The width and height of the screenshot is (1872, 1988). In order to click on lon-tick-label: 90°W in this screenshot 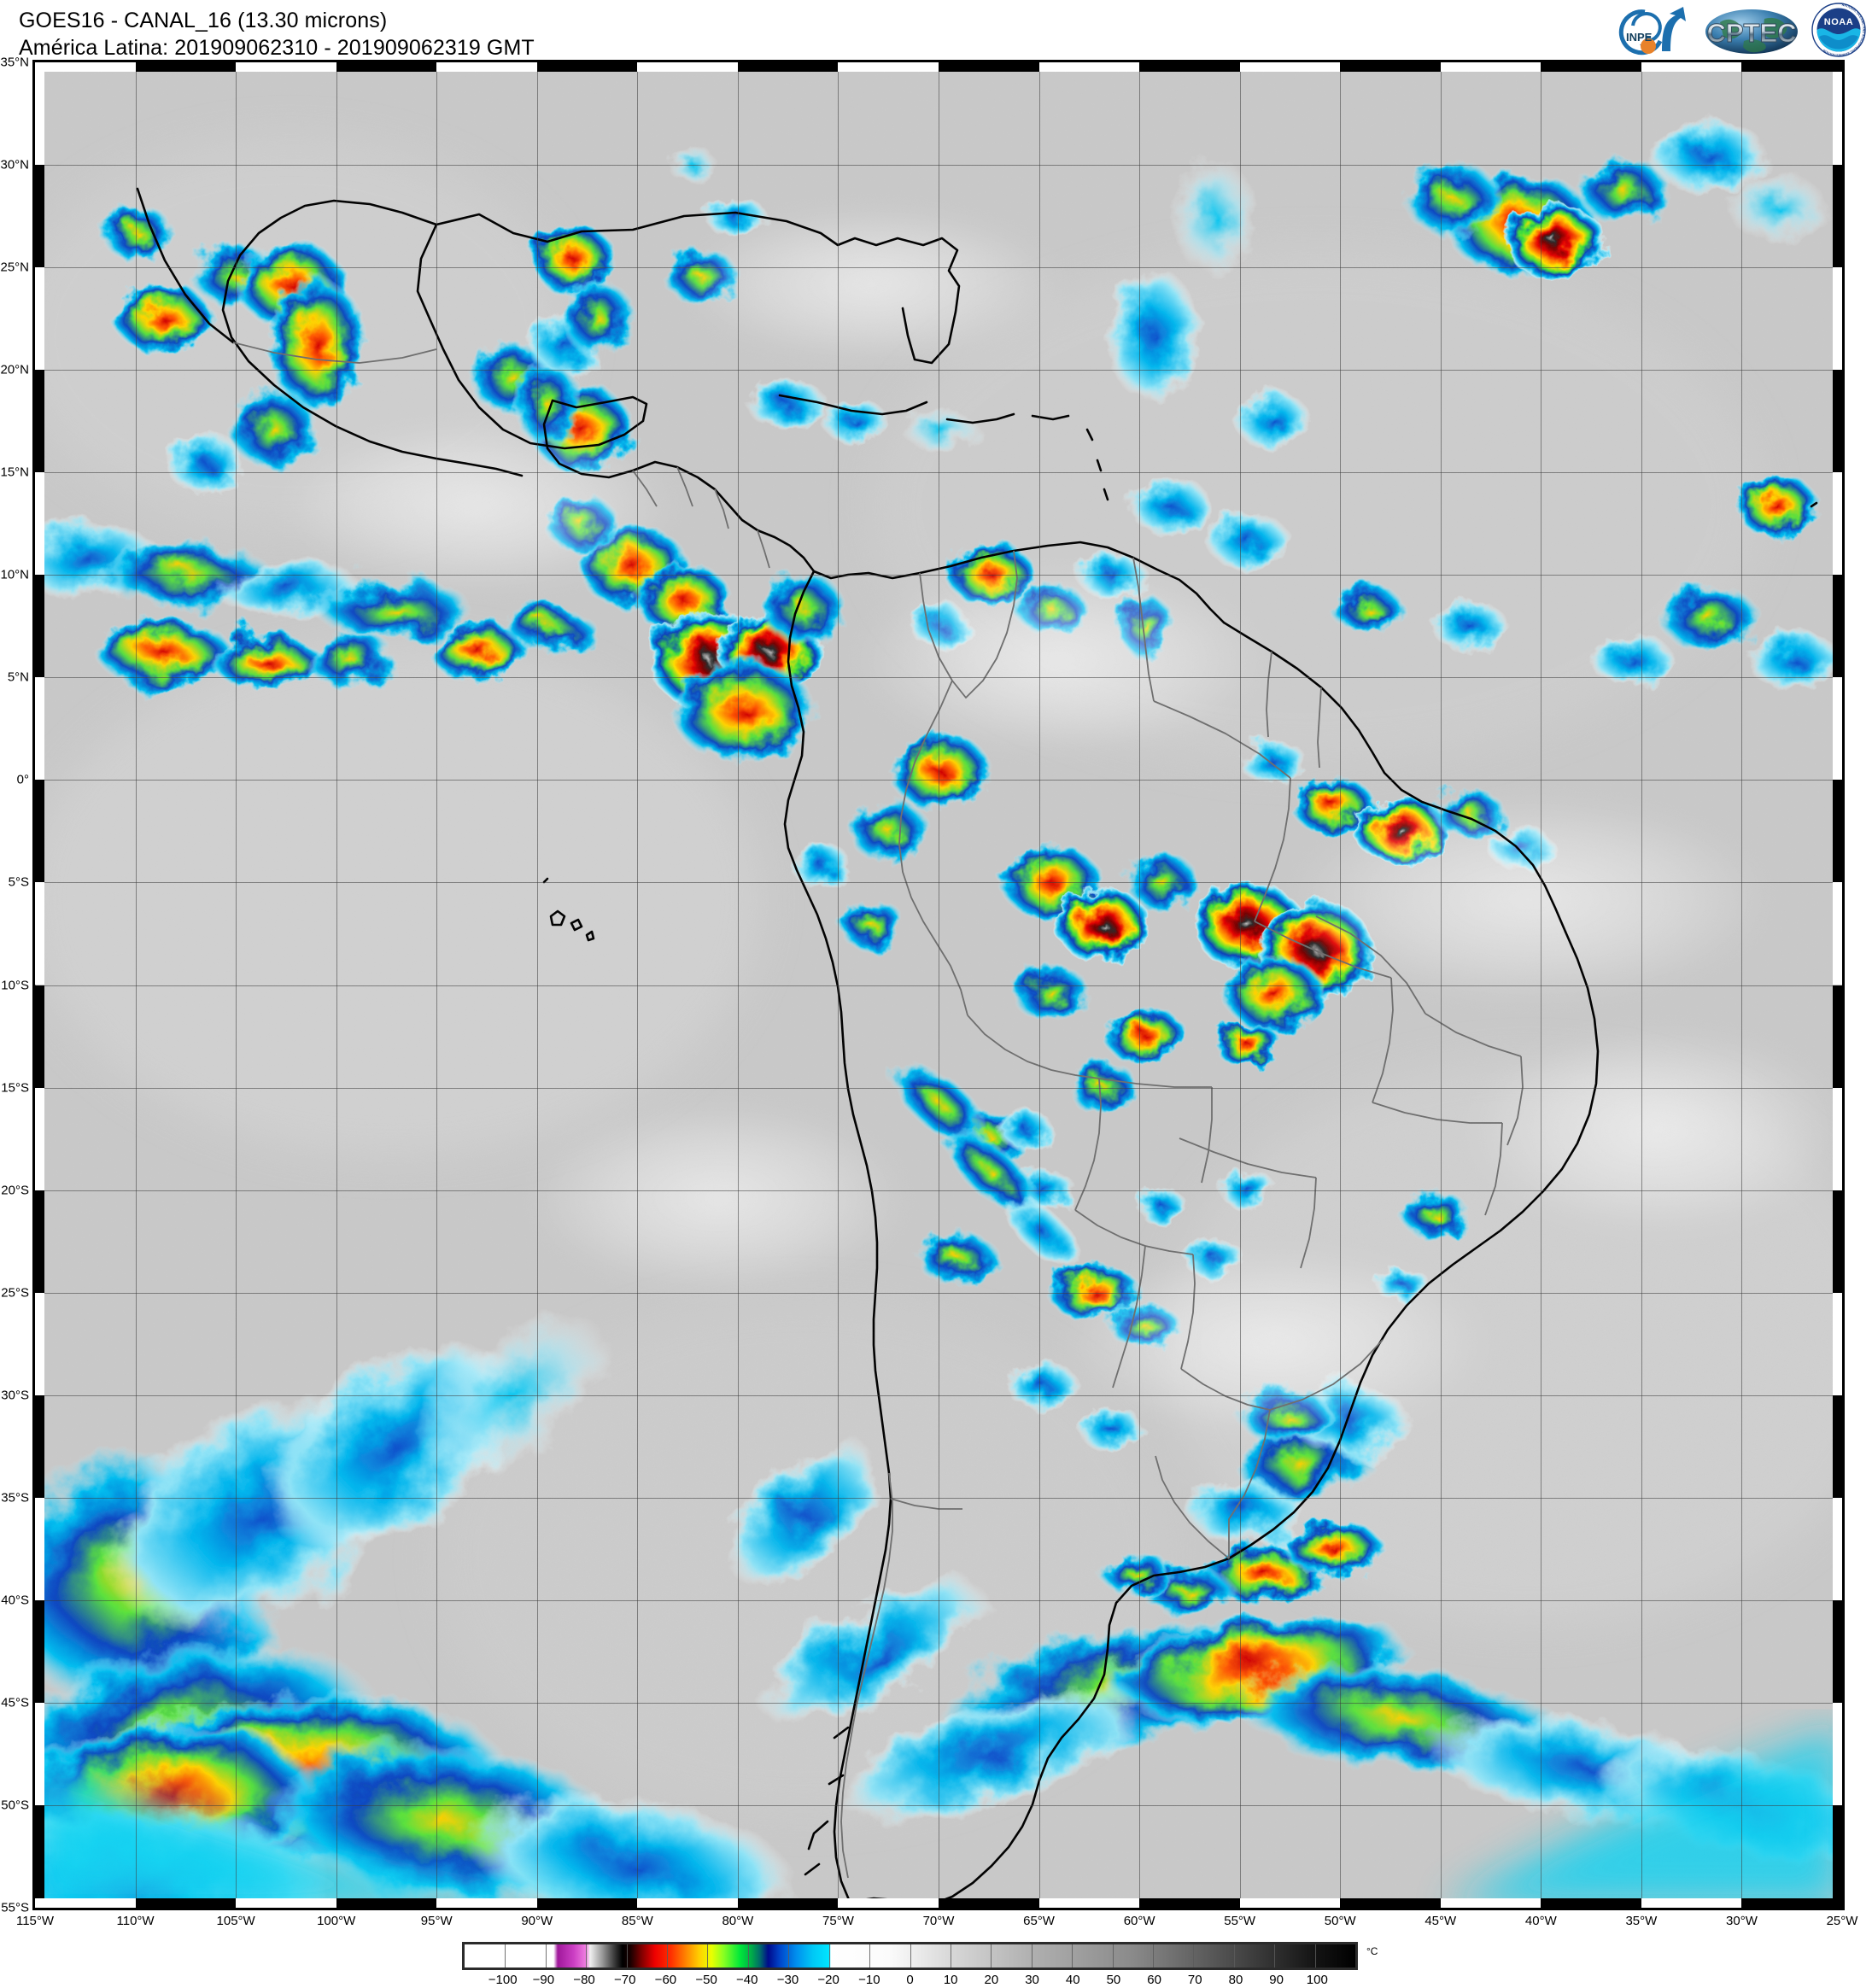, I will do `click(537, 1921)`.